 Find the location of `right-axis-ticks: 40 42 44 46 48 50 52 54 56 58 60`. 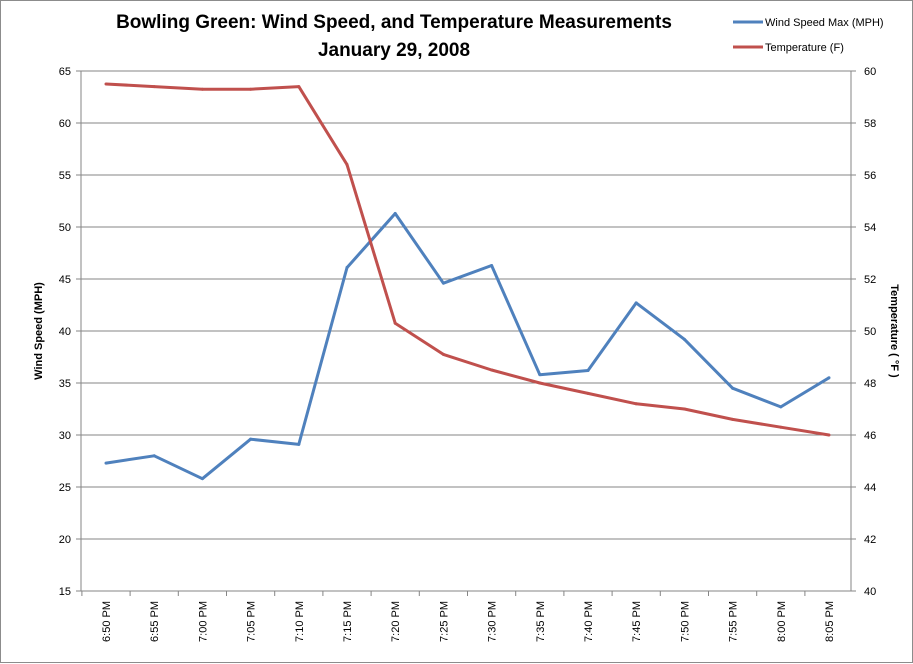

right-axis-ticks: 40 42 44 46 48 50 52 54 56 58 60 is located at coordinates (863, 332).